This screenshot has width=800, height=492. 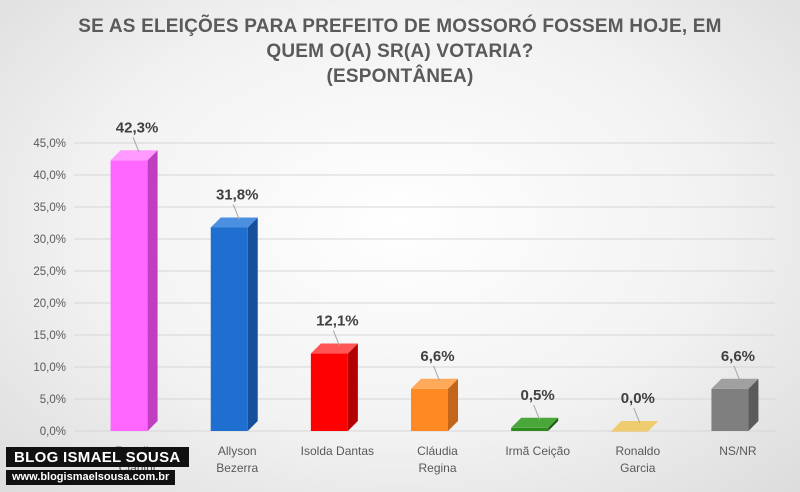 What do you see at coordinates (49, 272) in the screenshot?
I see `y-tick-label: 25,0%` at bounding box center [49, 272].